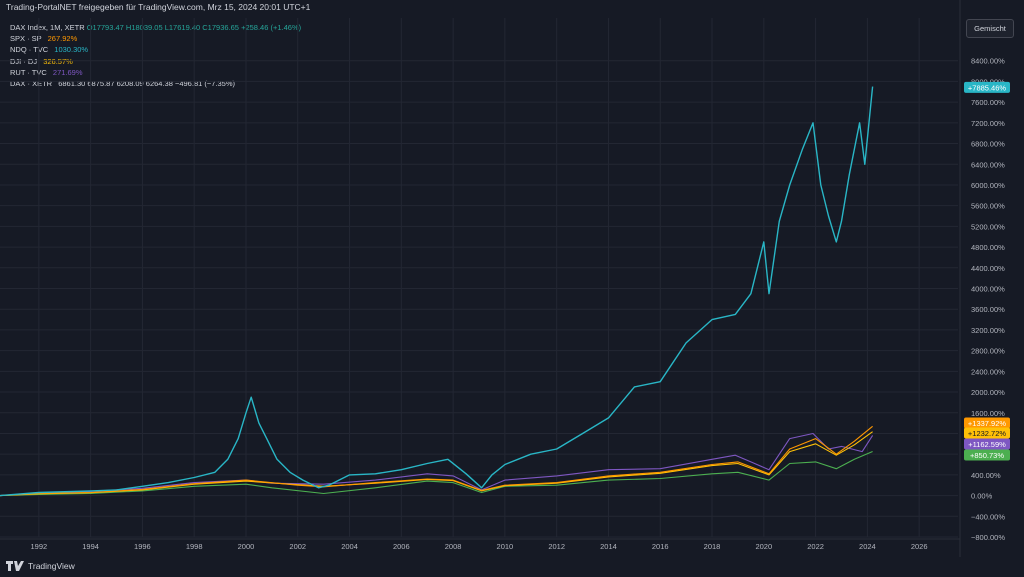  I want to click on x-tick-label: 1996, so click(142, 546).